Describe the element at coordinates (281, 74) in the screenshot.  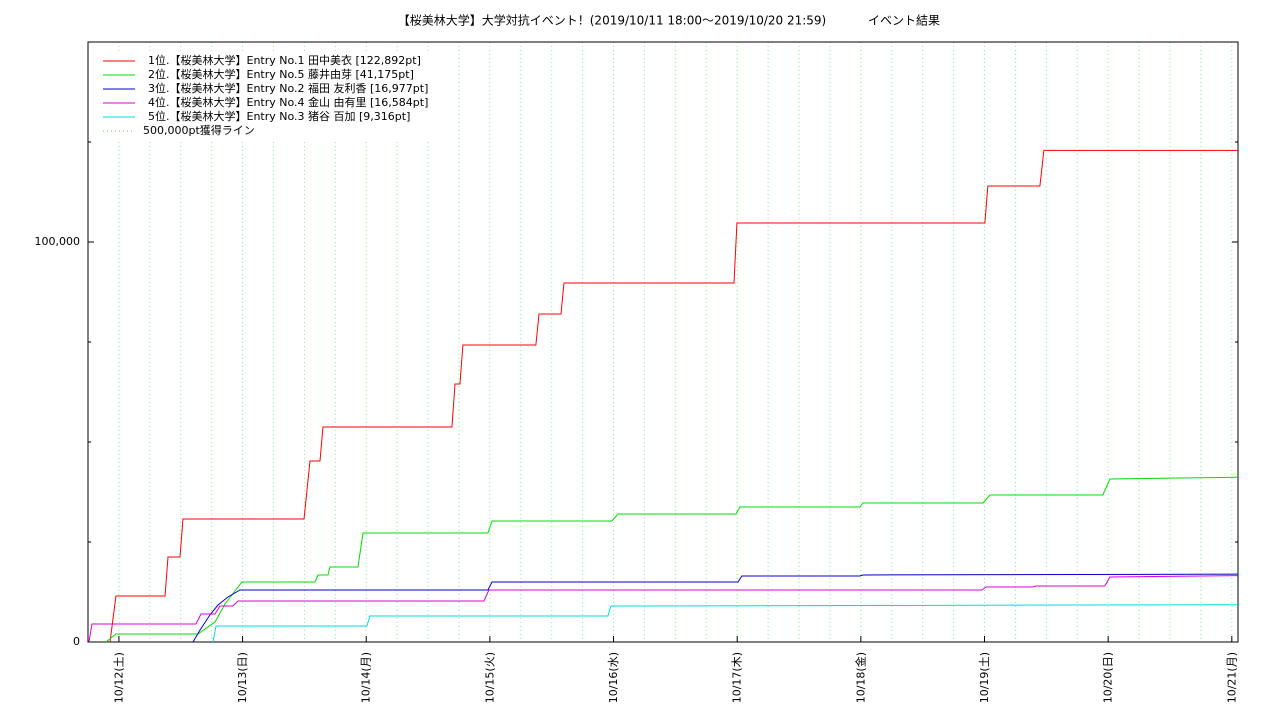
I see `legend-label: 2位.【桜美林大学】Entry No.5 藤井由芽 [41,175pt]` at that location.